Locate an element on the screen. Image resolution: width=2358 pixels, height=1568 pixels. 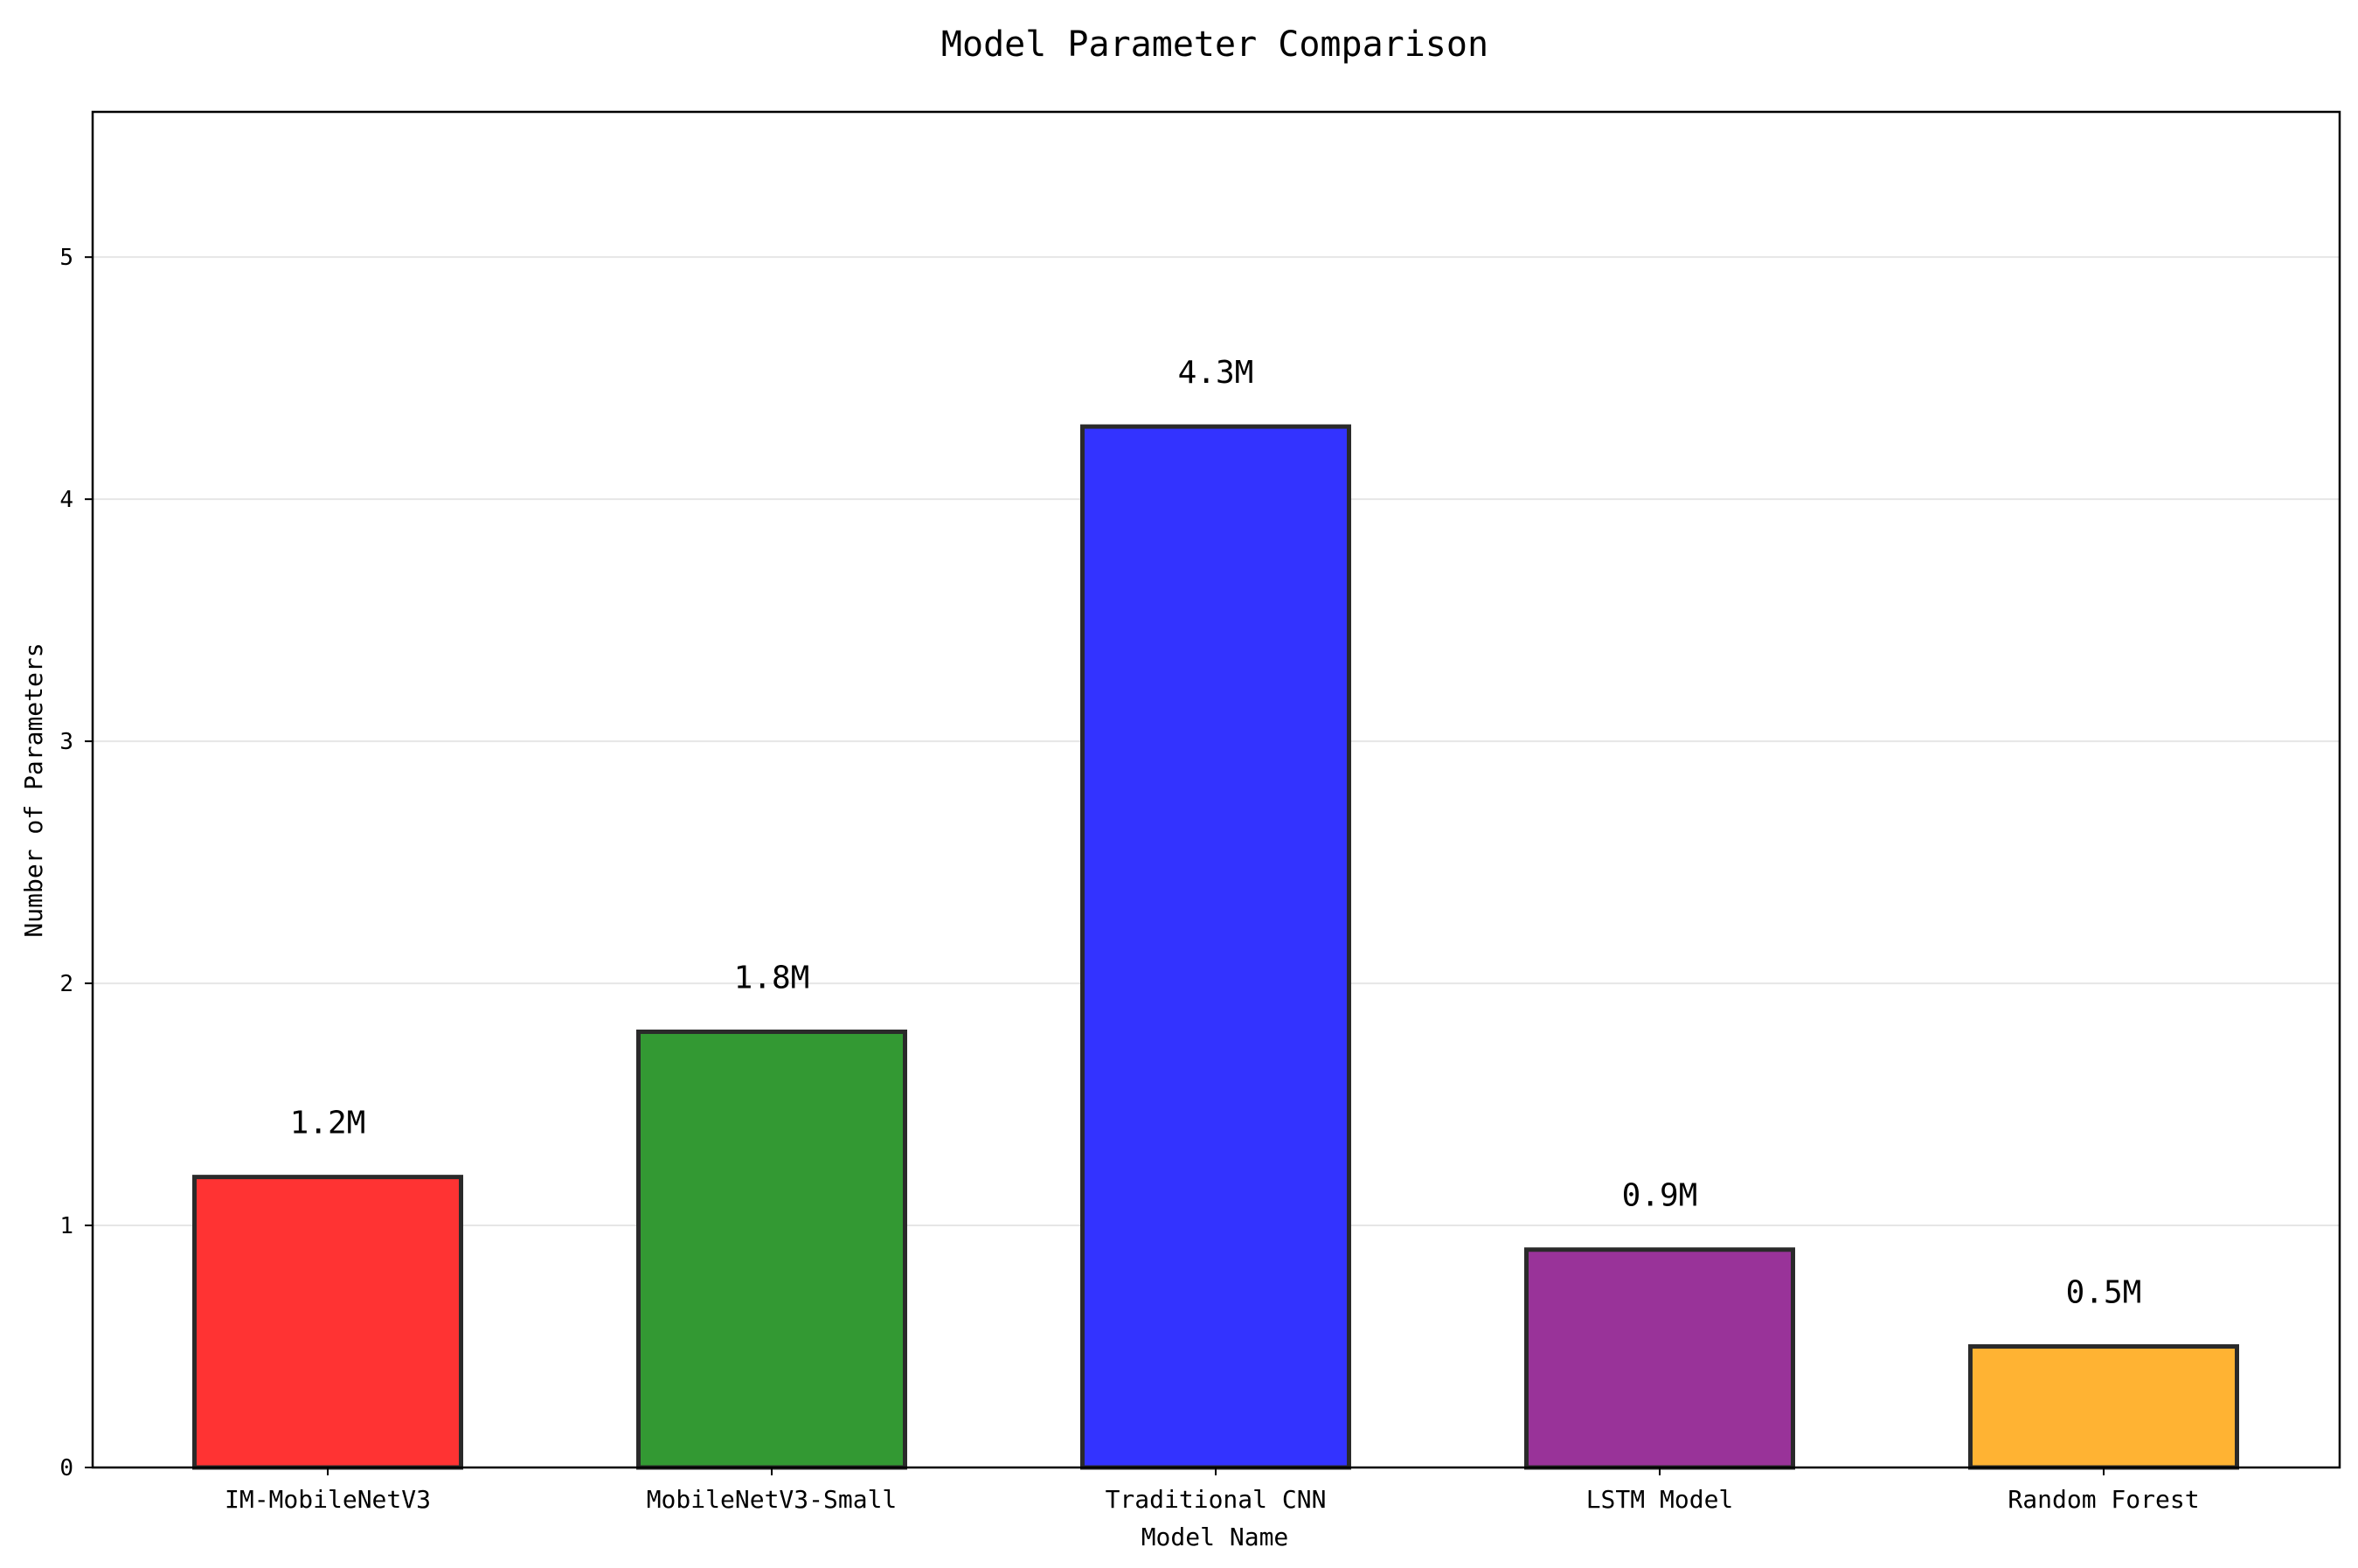
x-tick-label: IM-MobileNetV3 is located at coordinates (328, 1500).